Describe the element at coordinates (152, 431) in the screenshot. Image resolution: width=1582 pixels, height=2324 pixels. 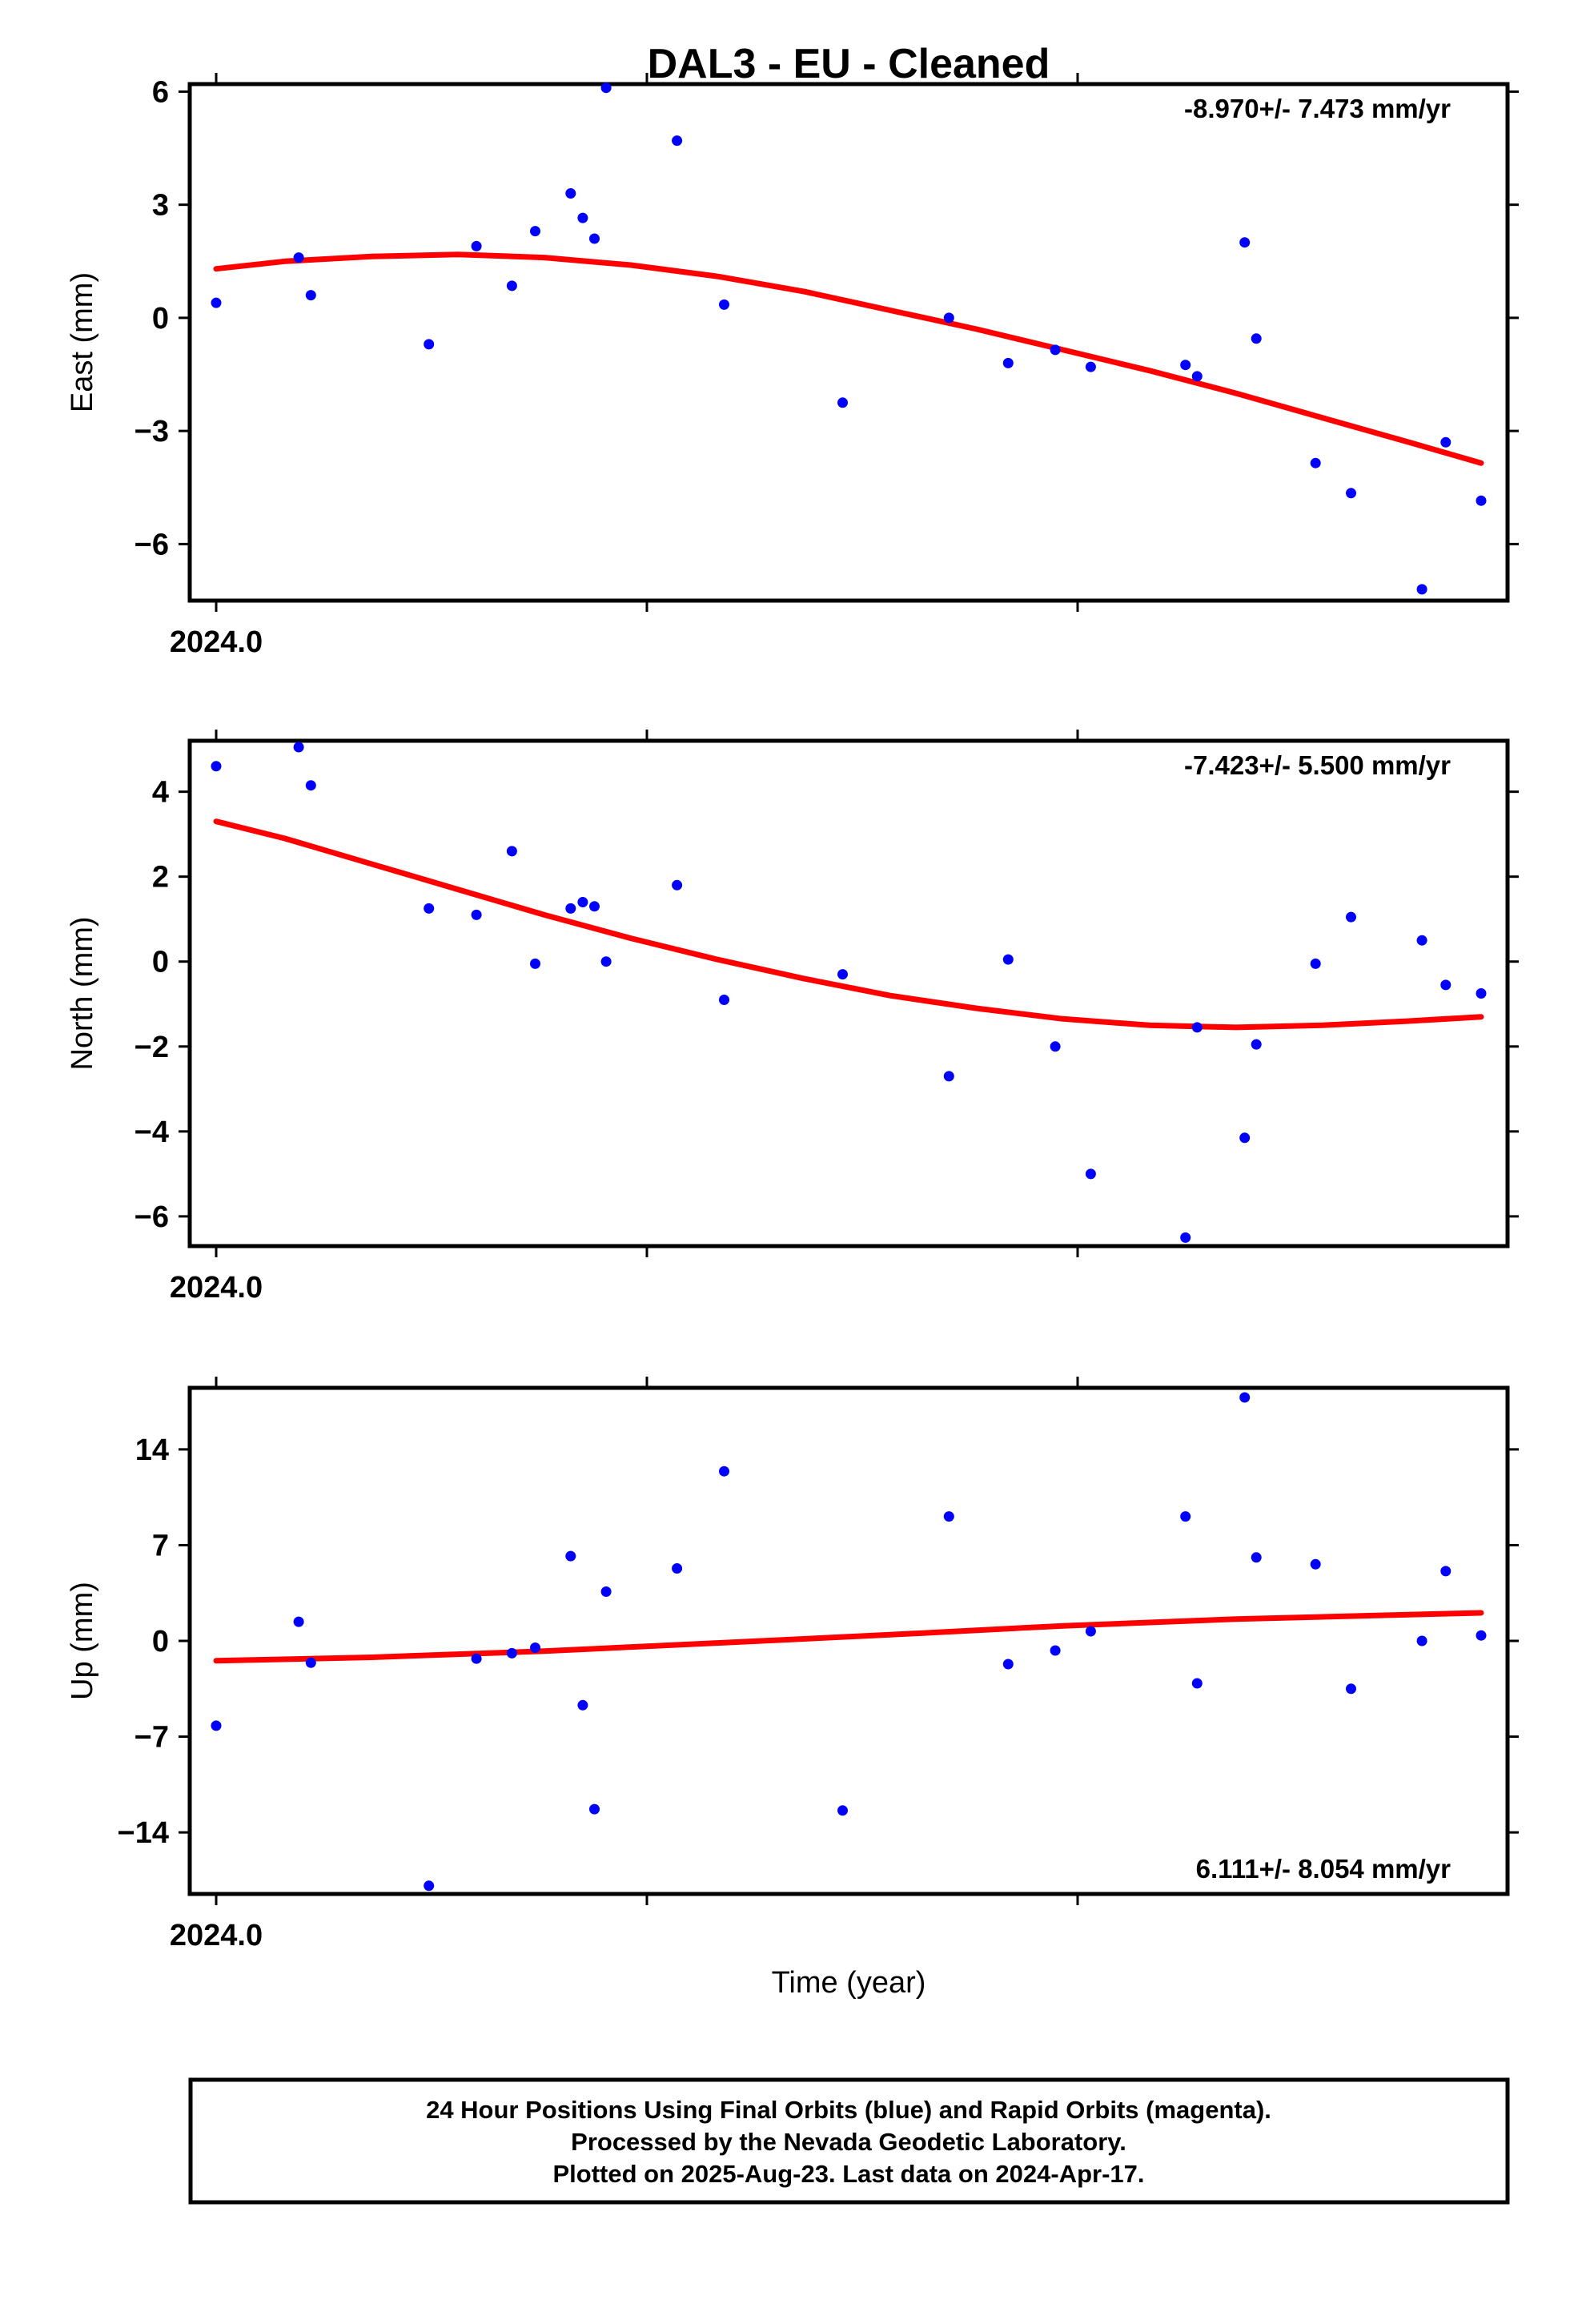
I see `y-tick-label: −3` at that location.